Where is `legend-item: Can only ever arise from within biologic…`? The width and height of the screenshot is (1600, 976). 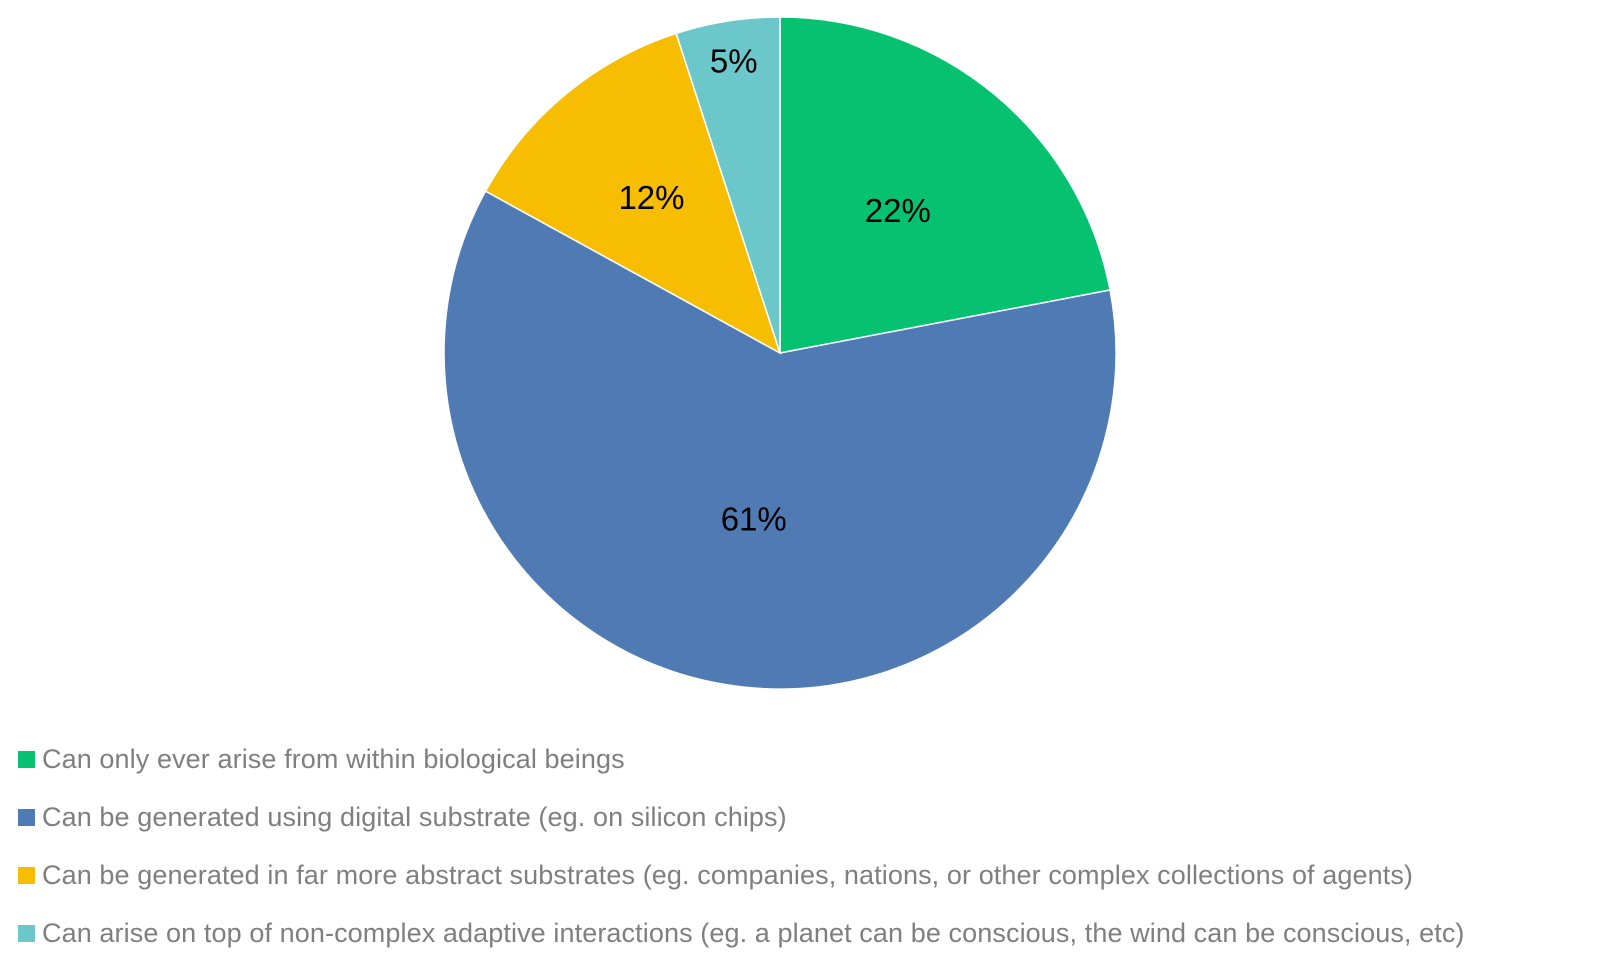
legend-item: Can only ever arise from within biologic… is located at coordinates (803, 759).